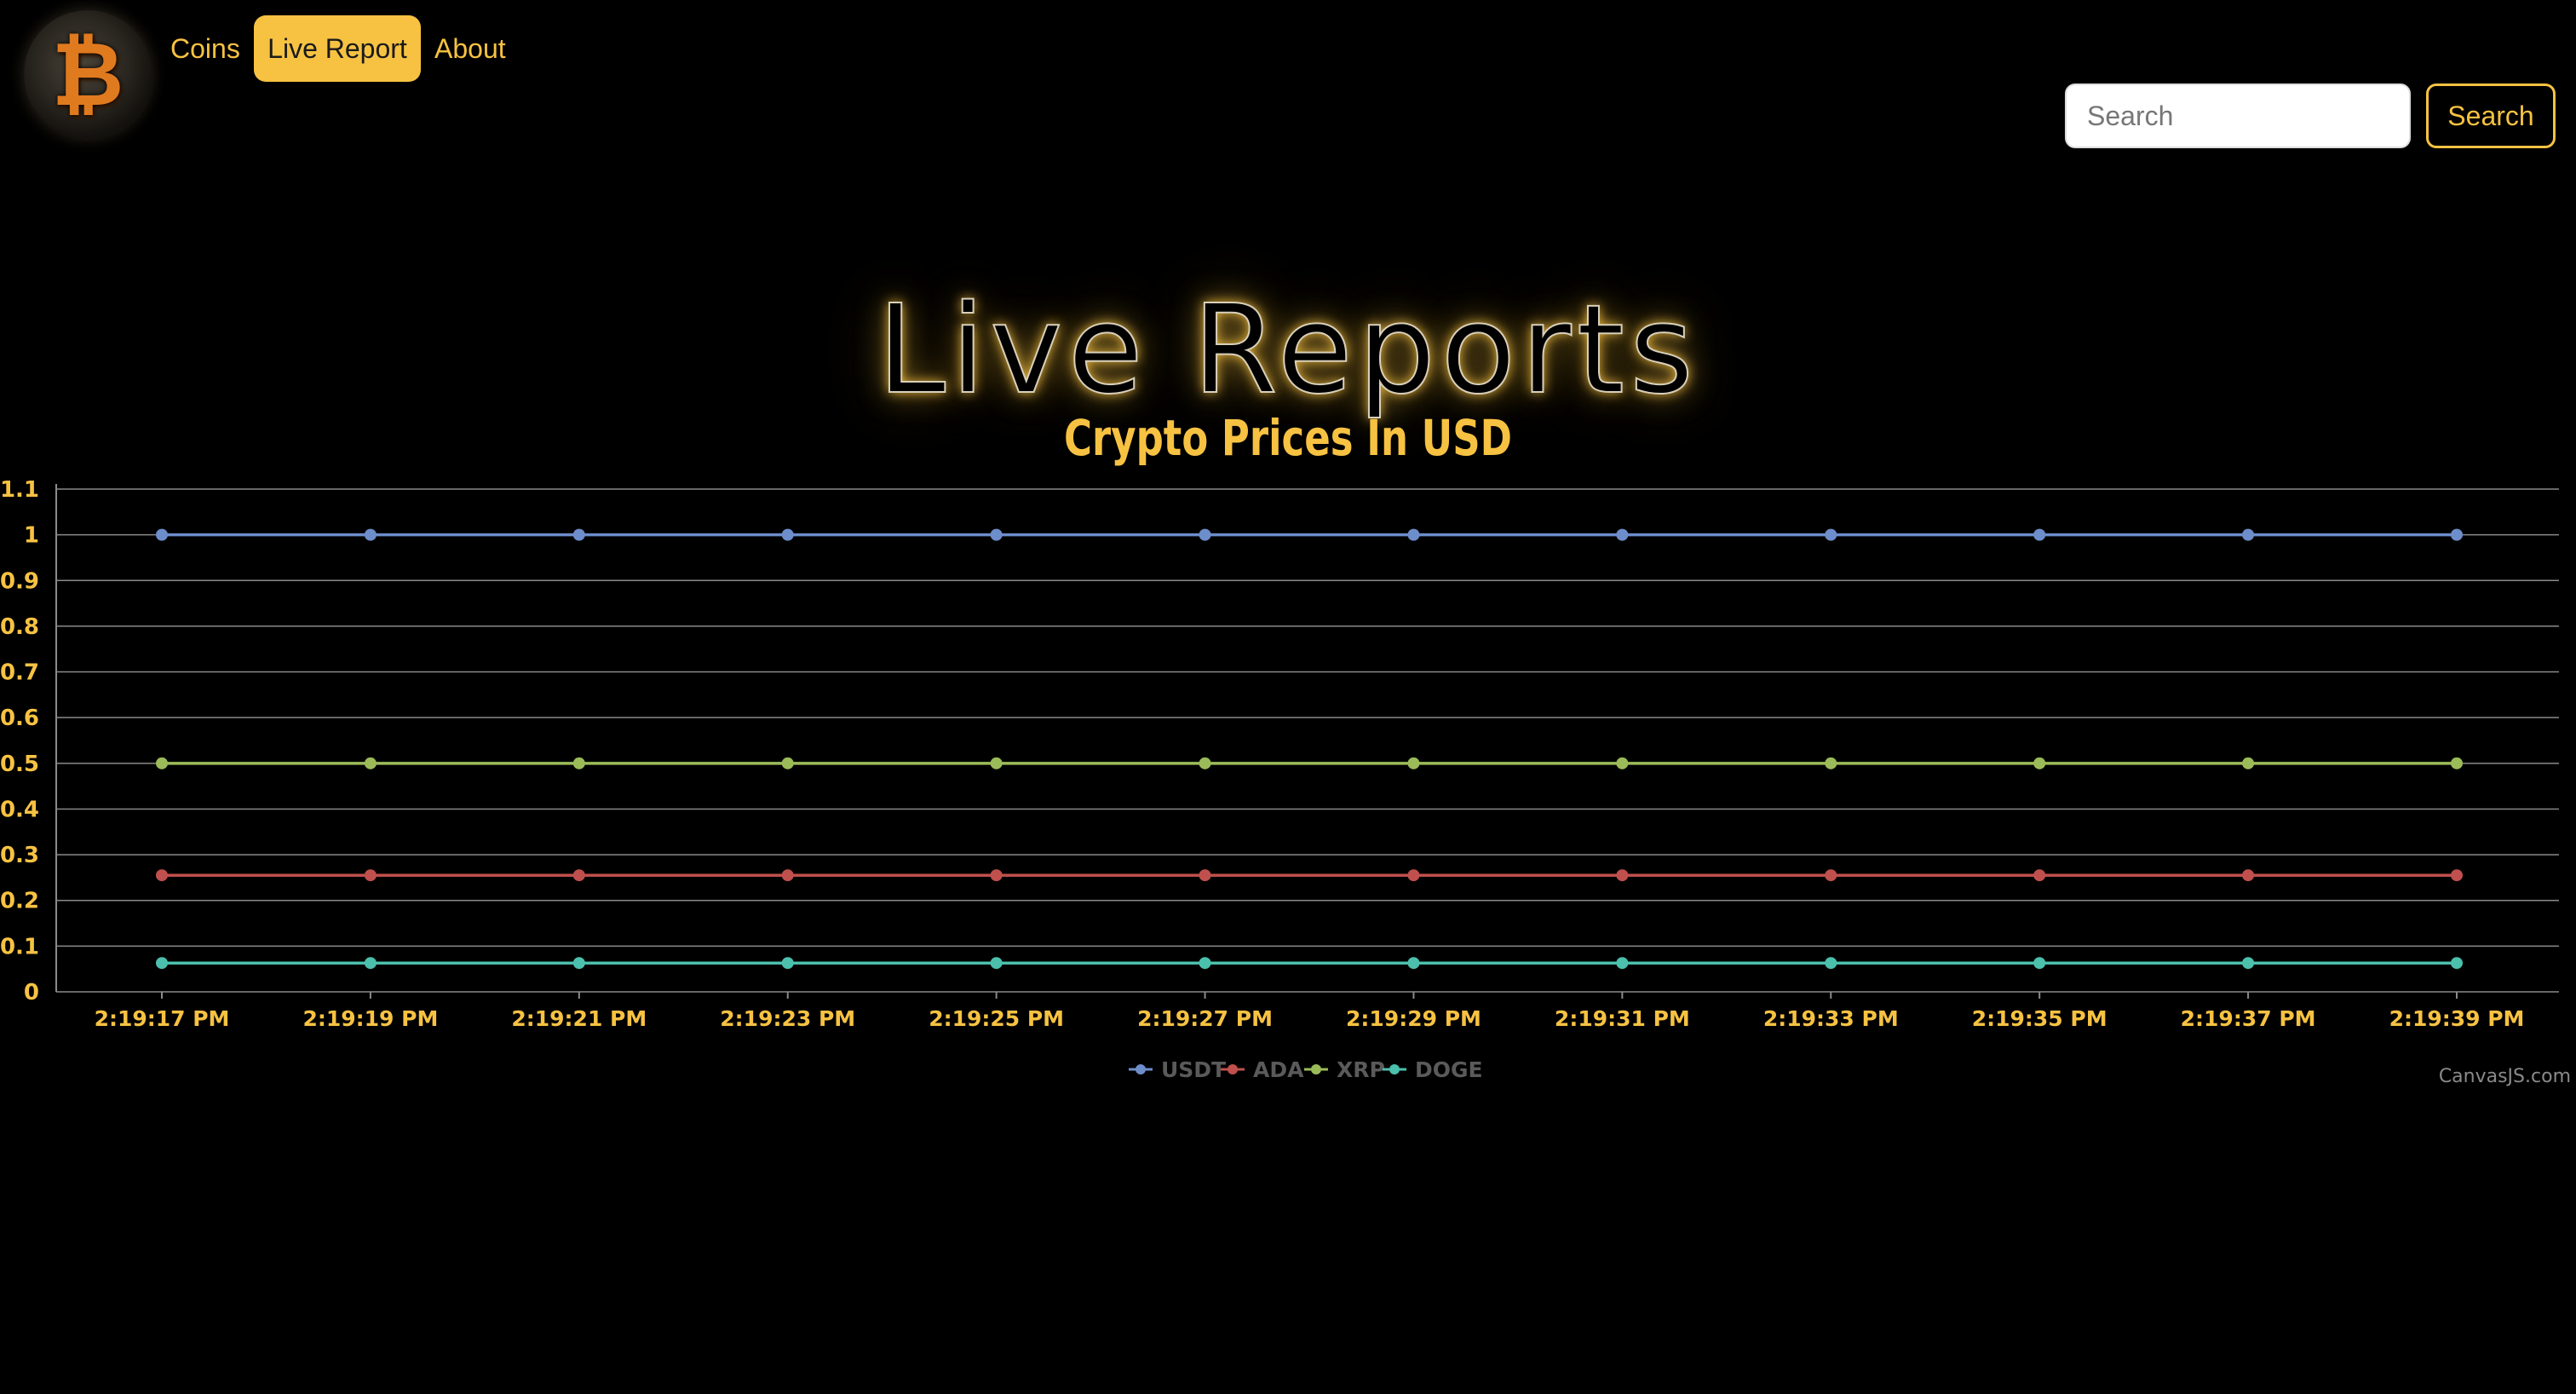 The height and width of the screenshot is (1394, 2576). I want to click on y-tick-label: 0.2, so click(20, 901).